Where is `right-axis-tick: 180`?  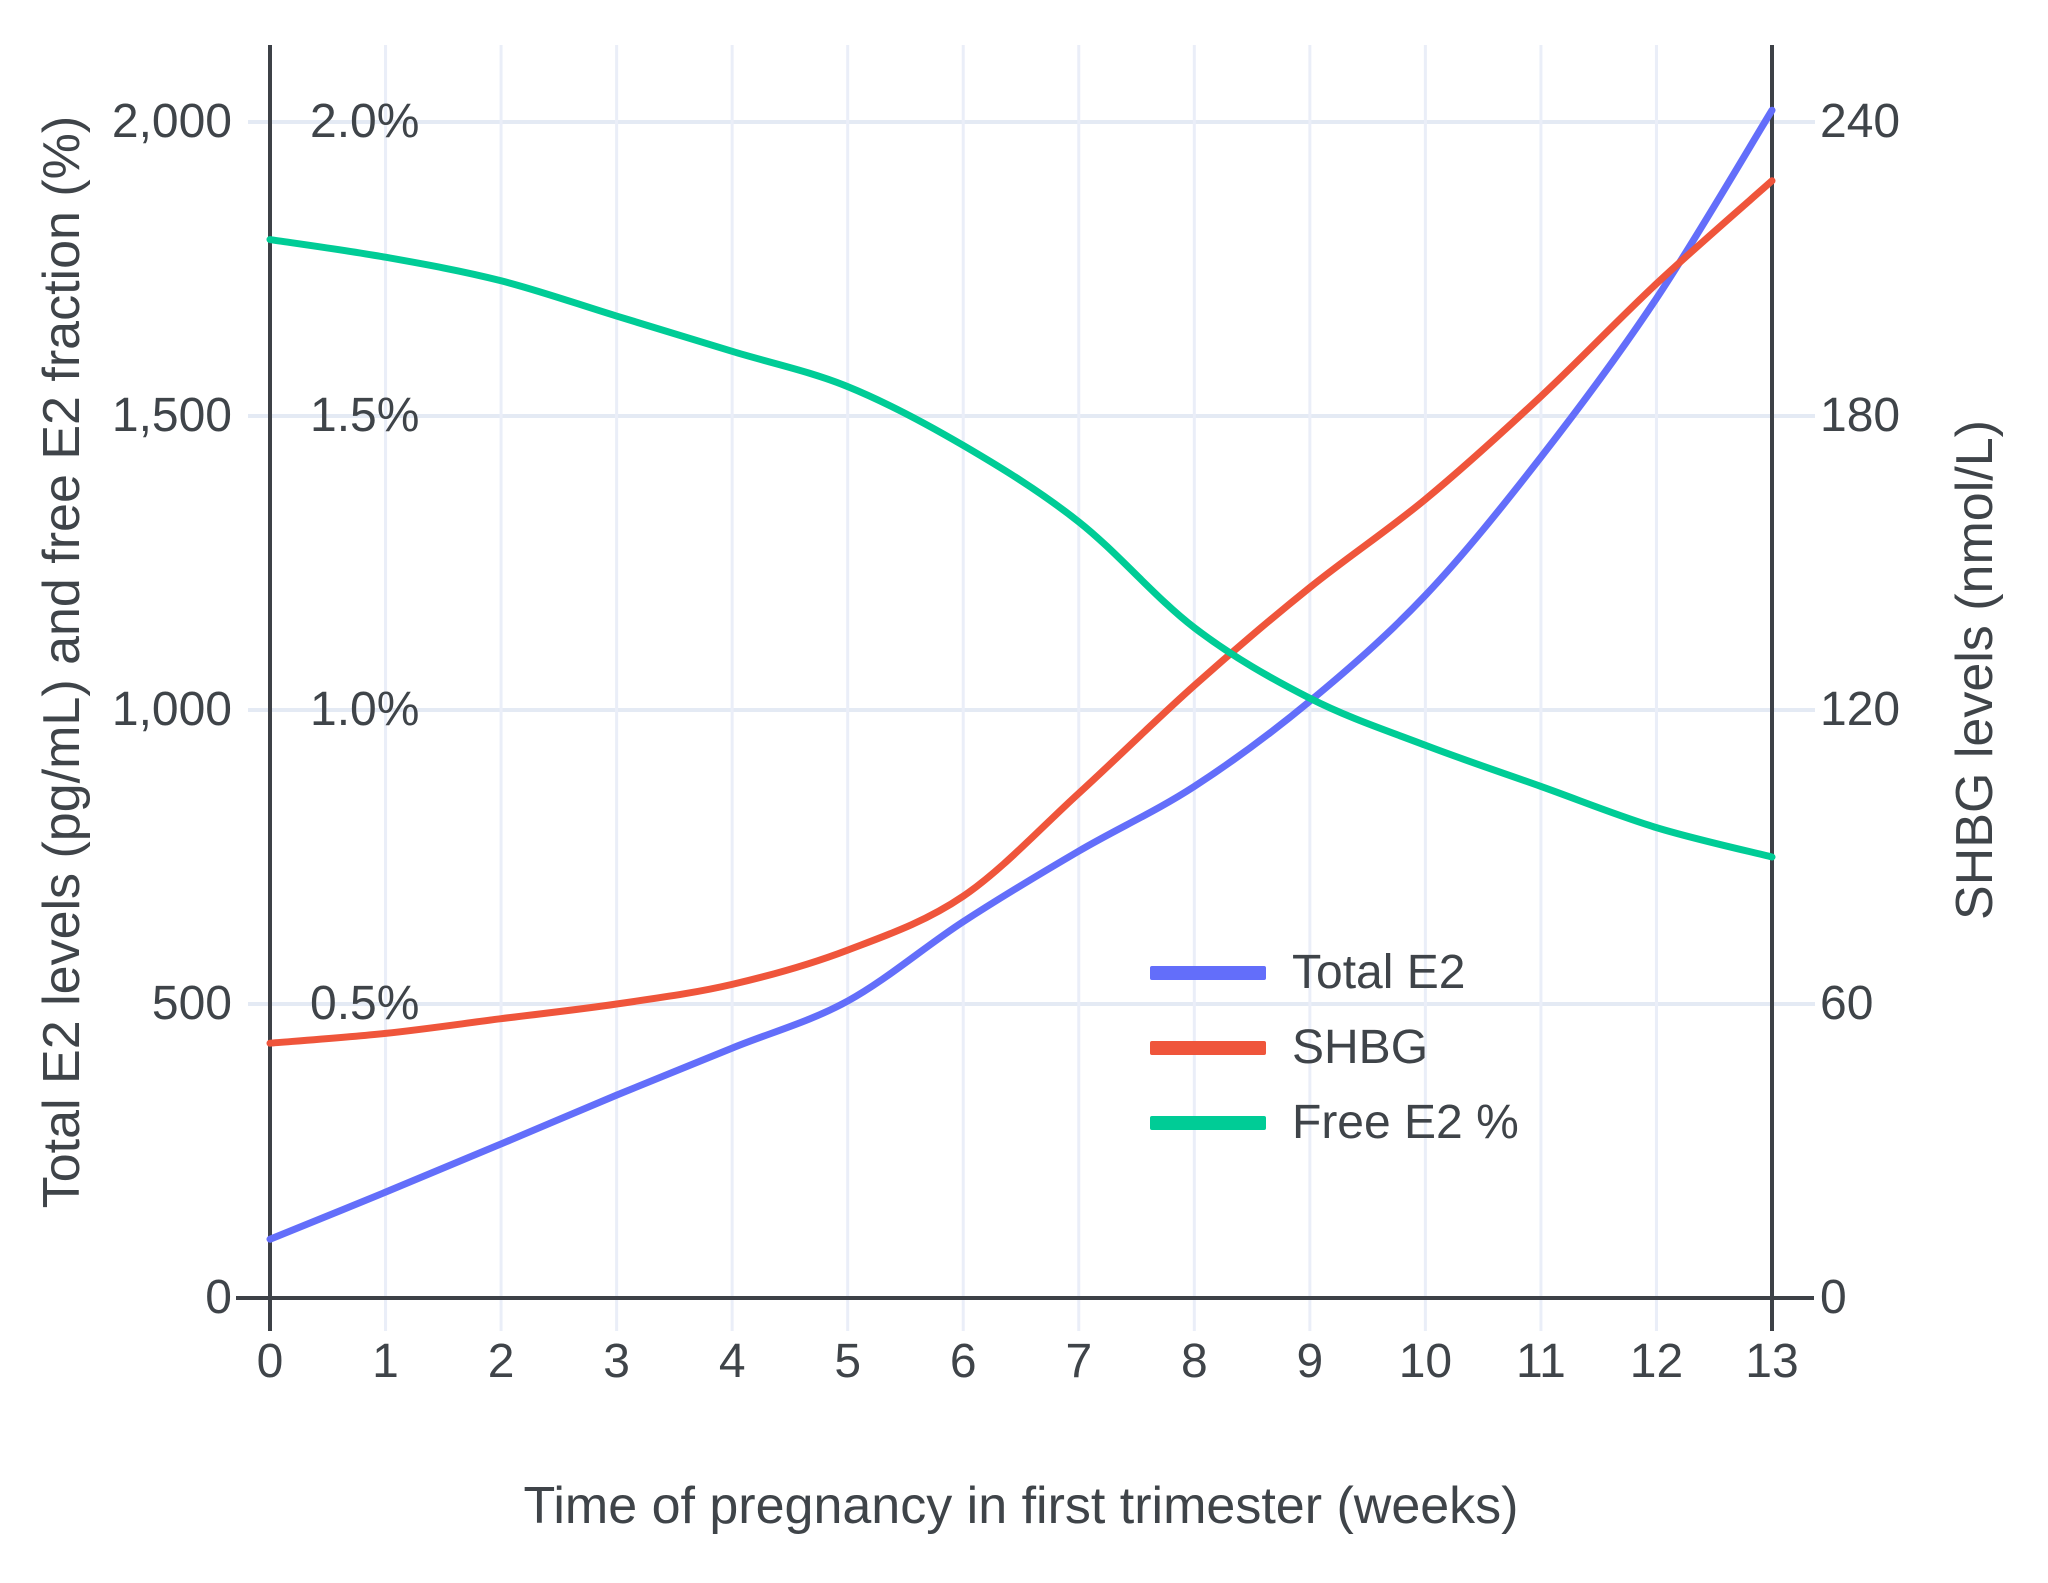
right-axis-tick: 180 is located at coordinates (1860, 415).